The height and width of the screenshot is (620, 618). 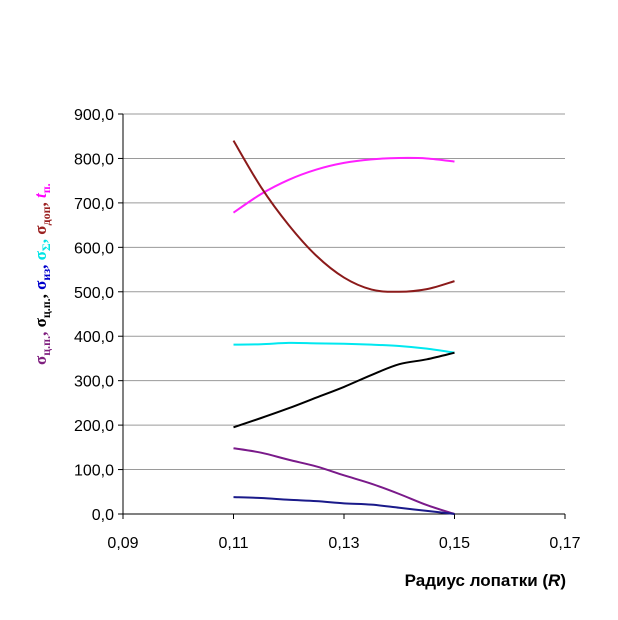 I want to click on y-tick-label: 0,0, so click(x=103, y=515).